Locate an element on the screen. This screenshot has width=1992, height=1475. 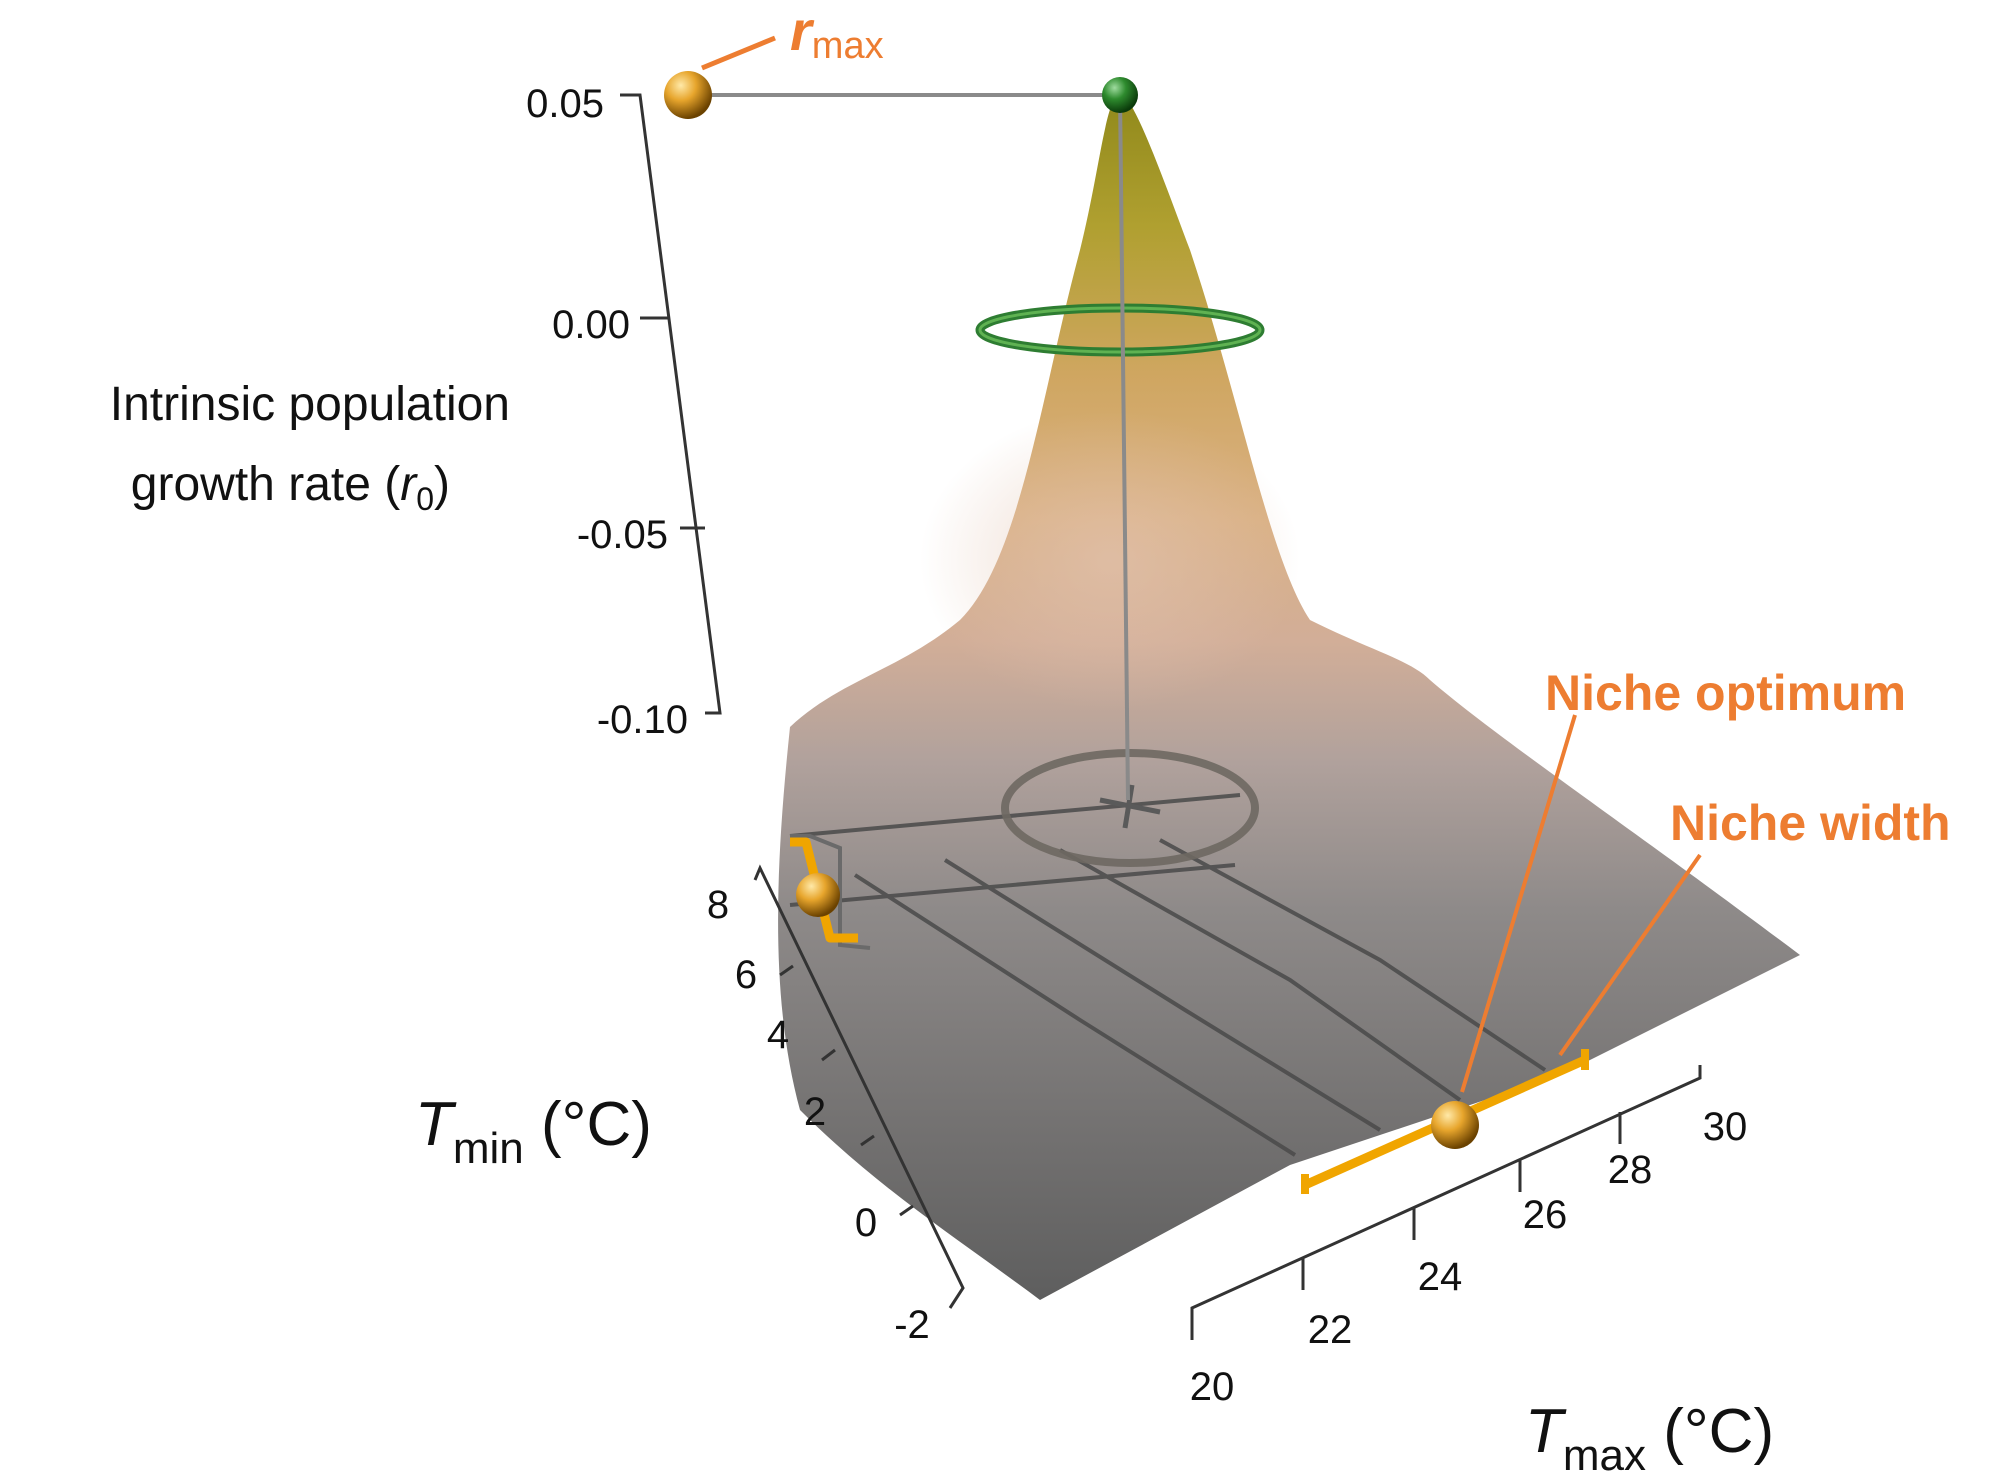
tmax-axis is located at coordinates (1446, 1202).